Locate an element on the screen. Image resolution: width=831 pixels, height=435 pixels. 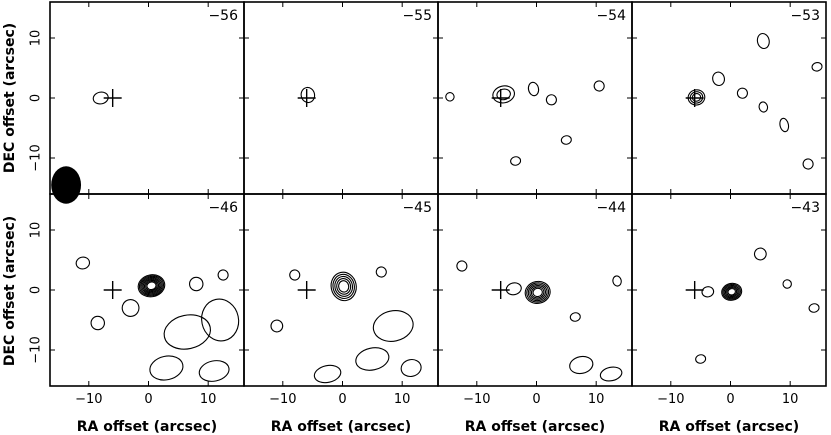
y-axis-title-bottom: DEC offset (arcsec) is located at coordinates (10, 291).